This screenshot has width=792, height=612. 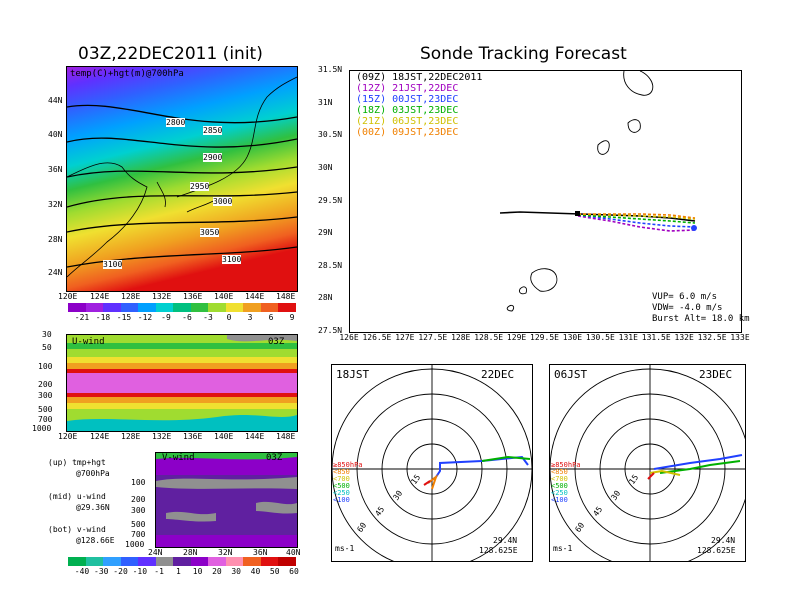 What do you see at coordinates (187, 317) in the screenshot?
I see `colorbar-tick: -6` at bounding box center [187, 317].